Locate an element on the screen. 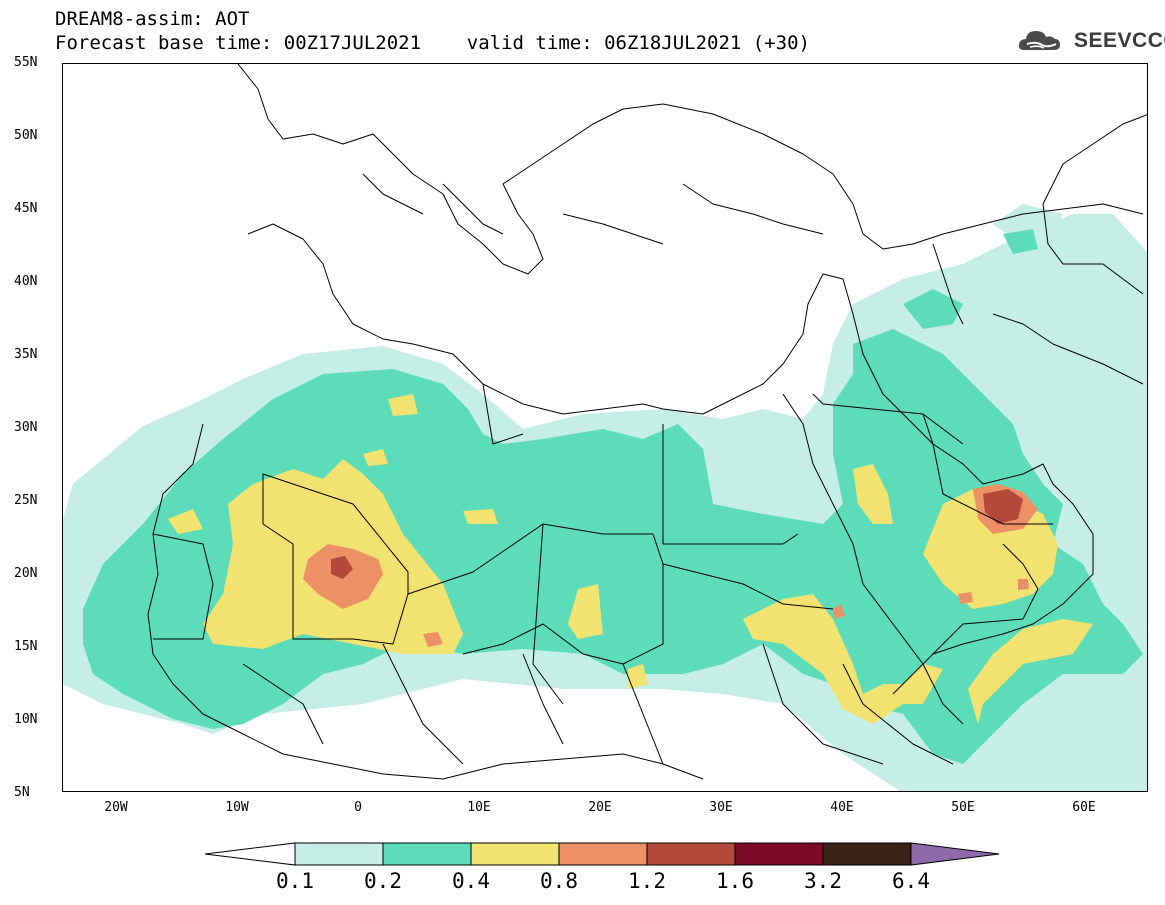  lat-label: 40N is located at coordinates (26, 281).